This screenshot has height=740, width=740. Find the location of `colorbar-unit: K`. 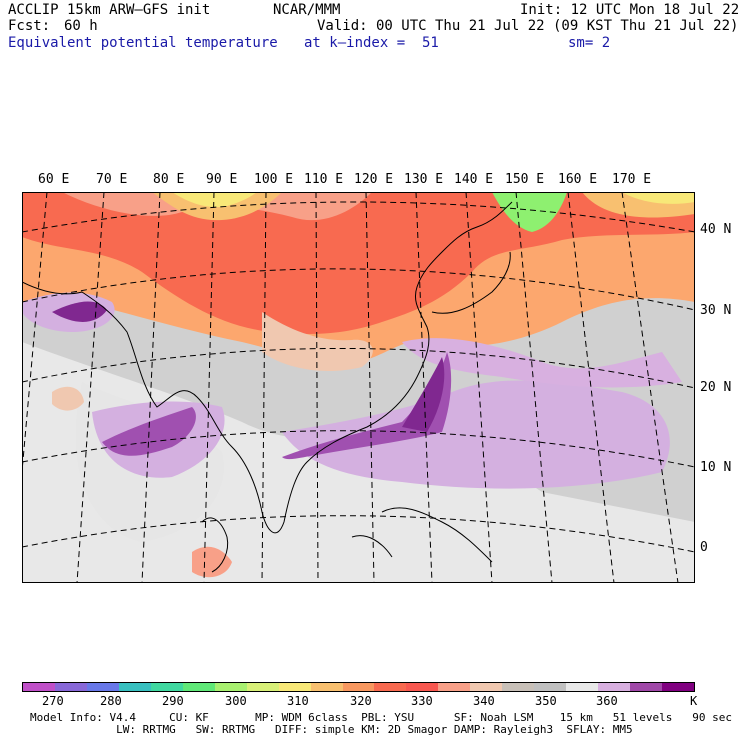

colorbar-unit: K is located at coordinates (694, 701).